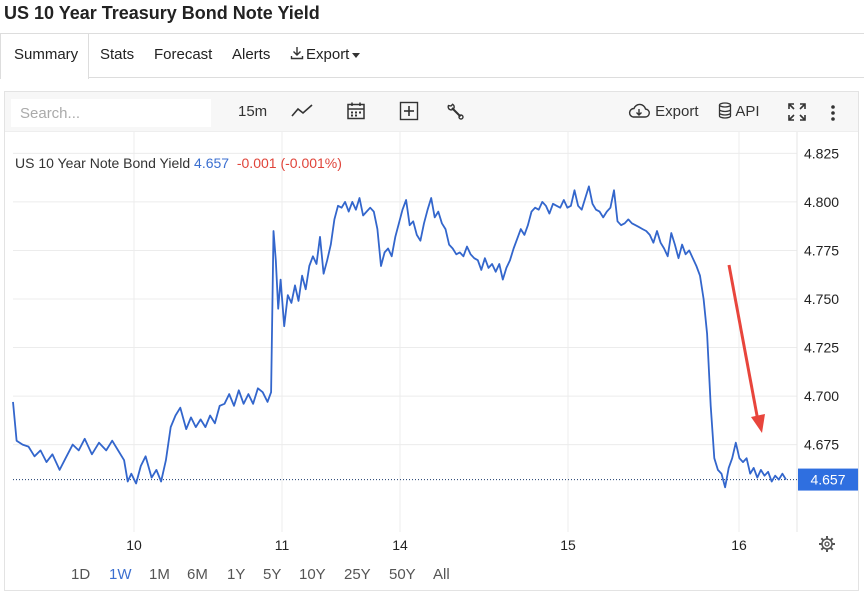 This screenshot has height=597, width=864. Describe the element at coordinates (289, 163) in the screenshot. I see `legend-change: -0.001 (-0.001%)` at that location.